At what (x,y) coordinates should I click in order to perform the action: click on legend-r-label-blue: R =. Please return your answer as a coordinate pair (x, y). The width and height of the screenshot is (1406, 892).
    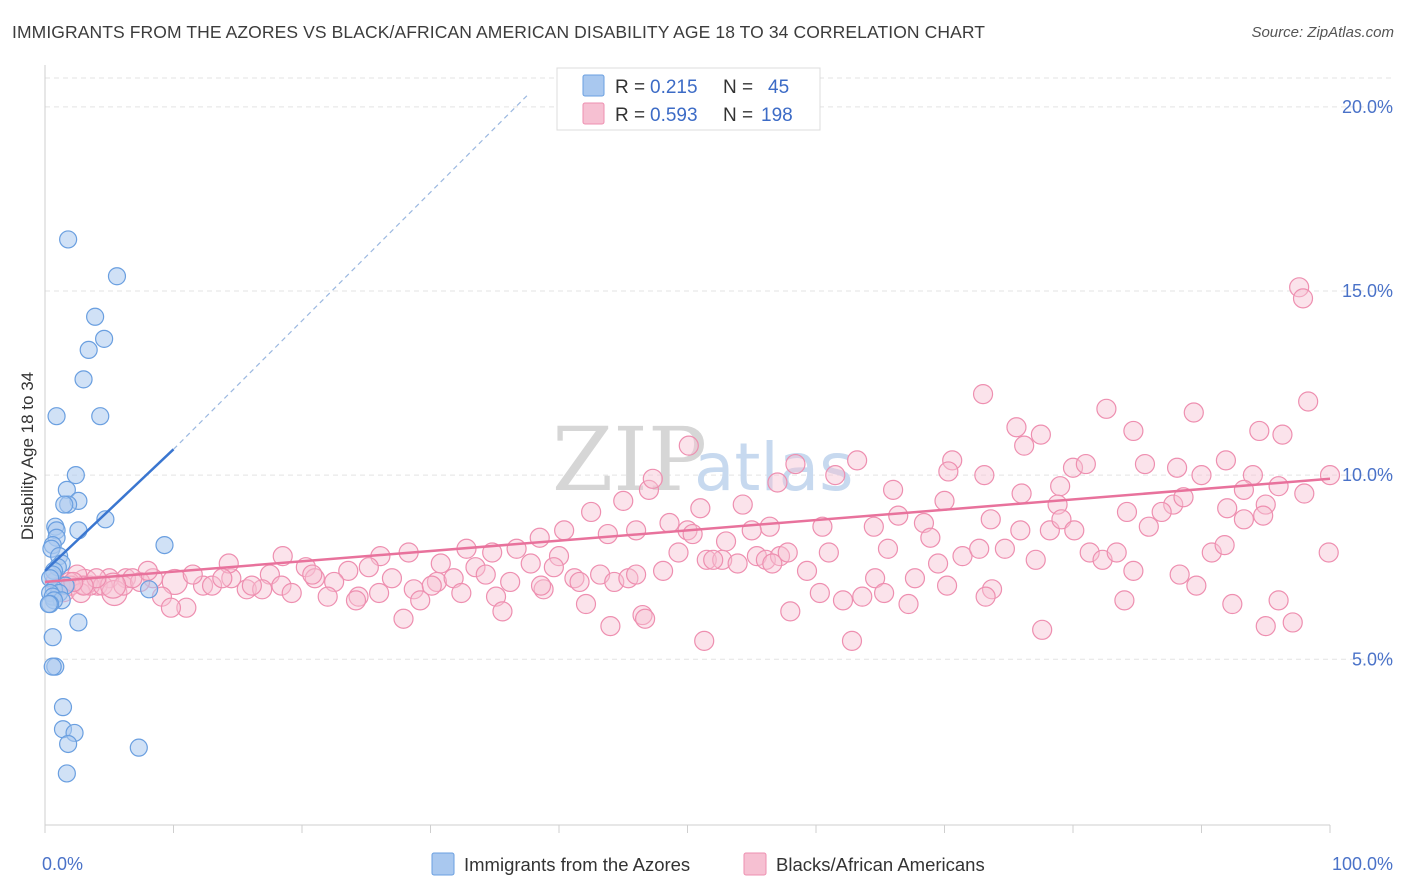
    Looking at the image, I should click on (630, 87).